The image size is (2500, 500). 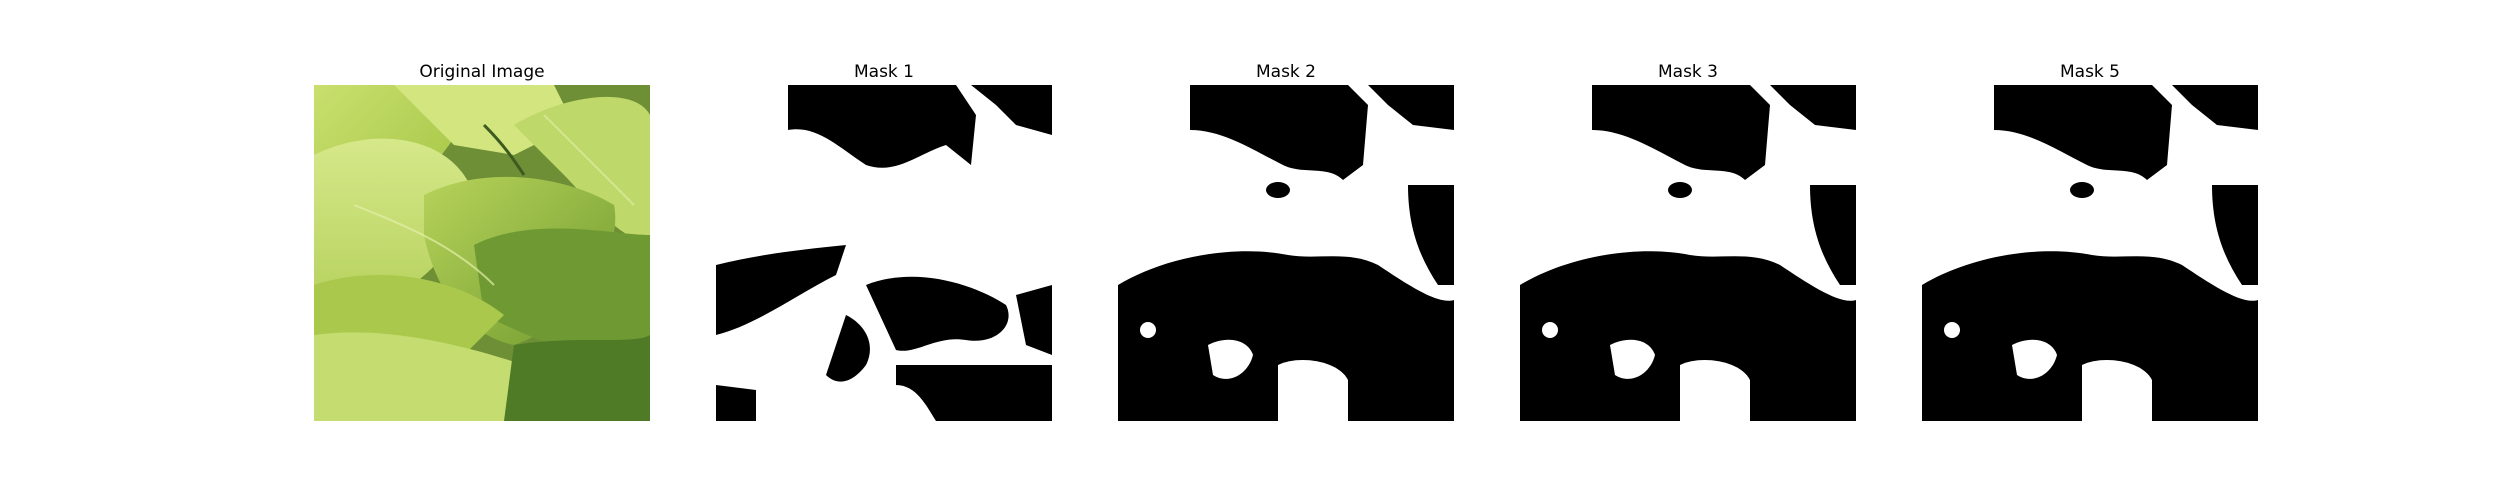 What do you see at coordinates (883, 72) in the screenshot?
I see `panel-title: Mask 1` at bounding box center [883, 72].